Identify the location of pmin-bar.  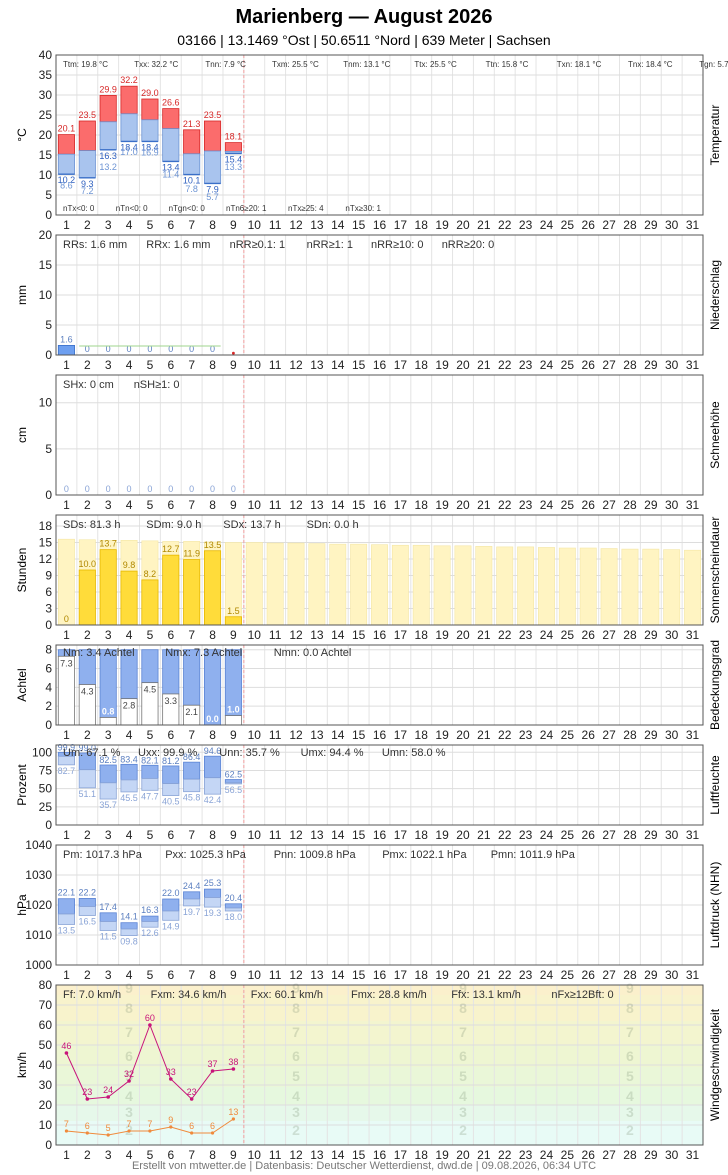
(108, 926).